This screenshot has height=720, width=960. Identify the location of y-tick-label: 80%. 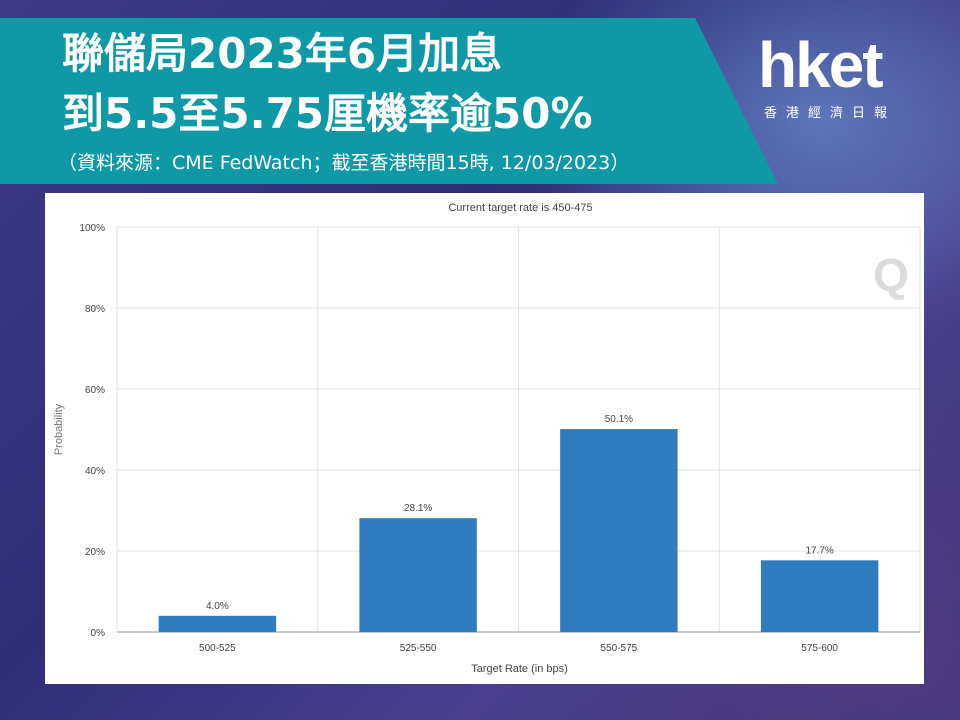
(95, 309).